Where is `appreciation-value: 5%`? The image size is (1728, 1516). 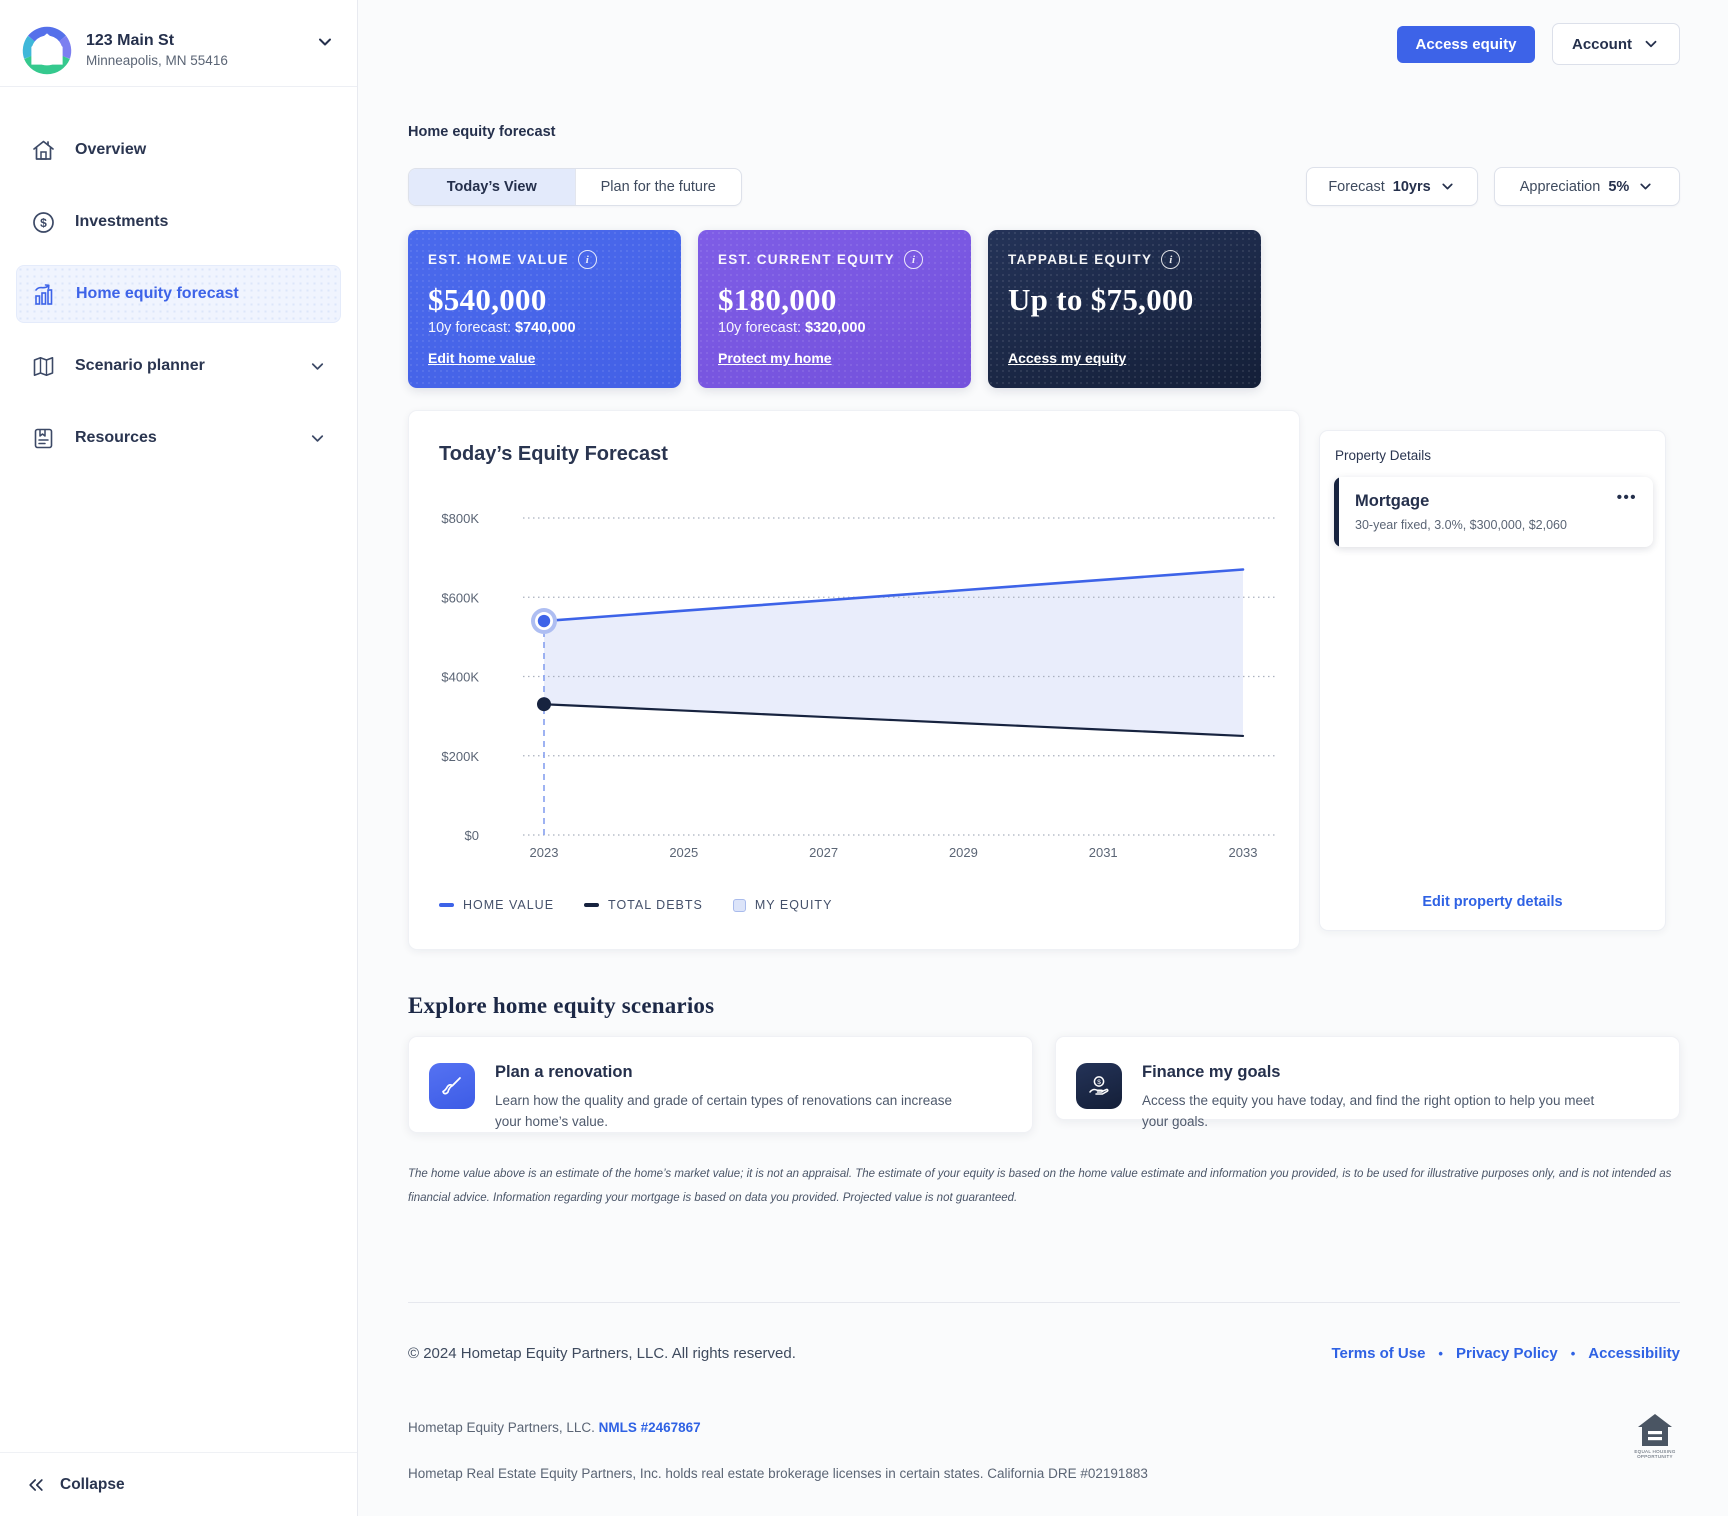 appreciation-value: 5% is located at coordinates (1619, 186).